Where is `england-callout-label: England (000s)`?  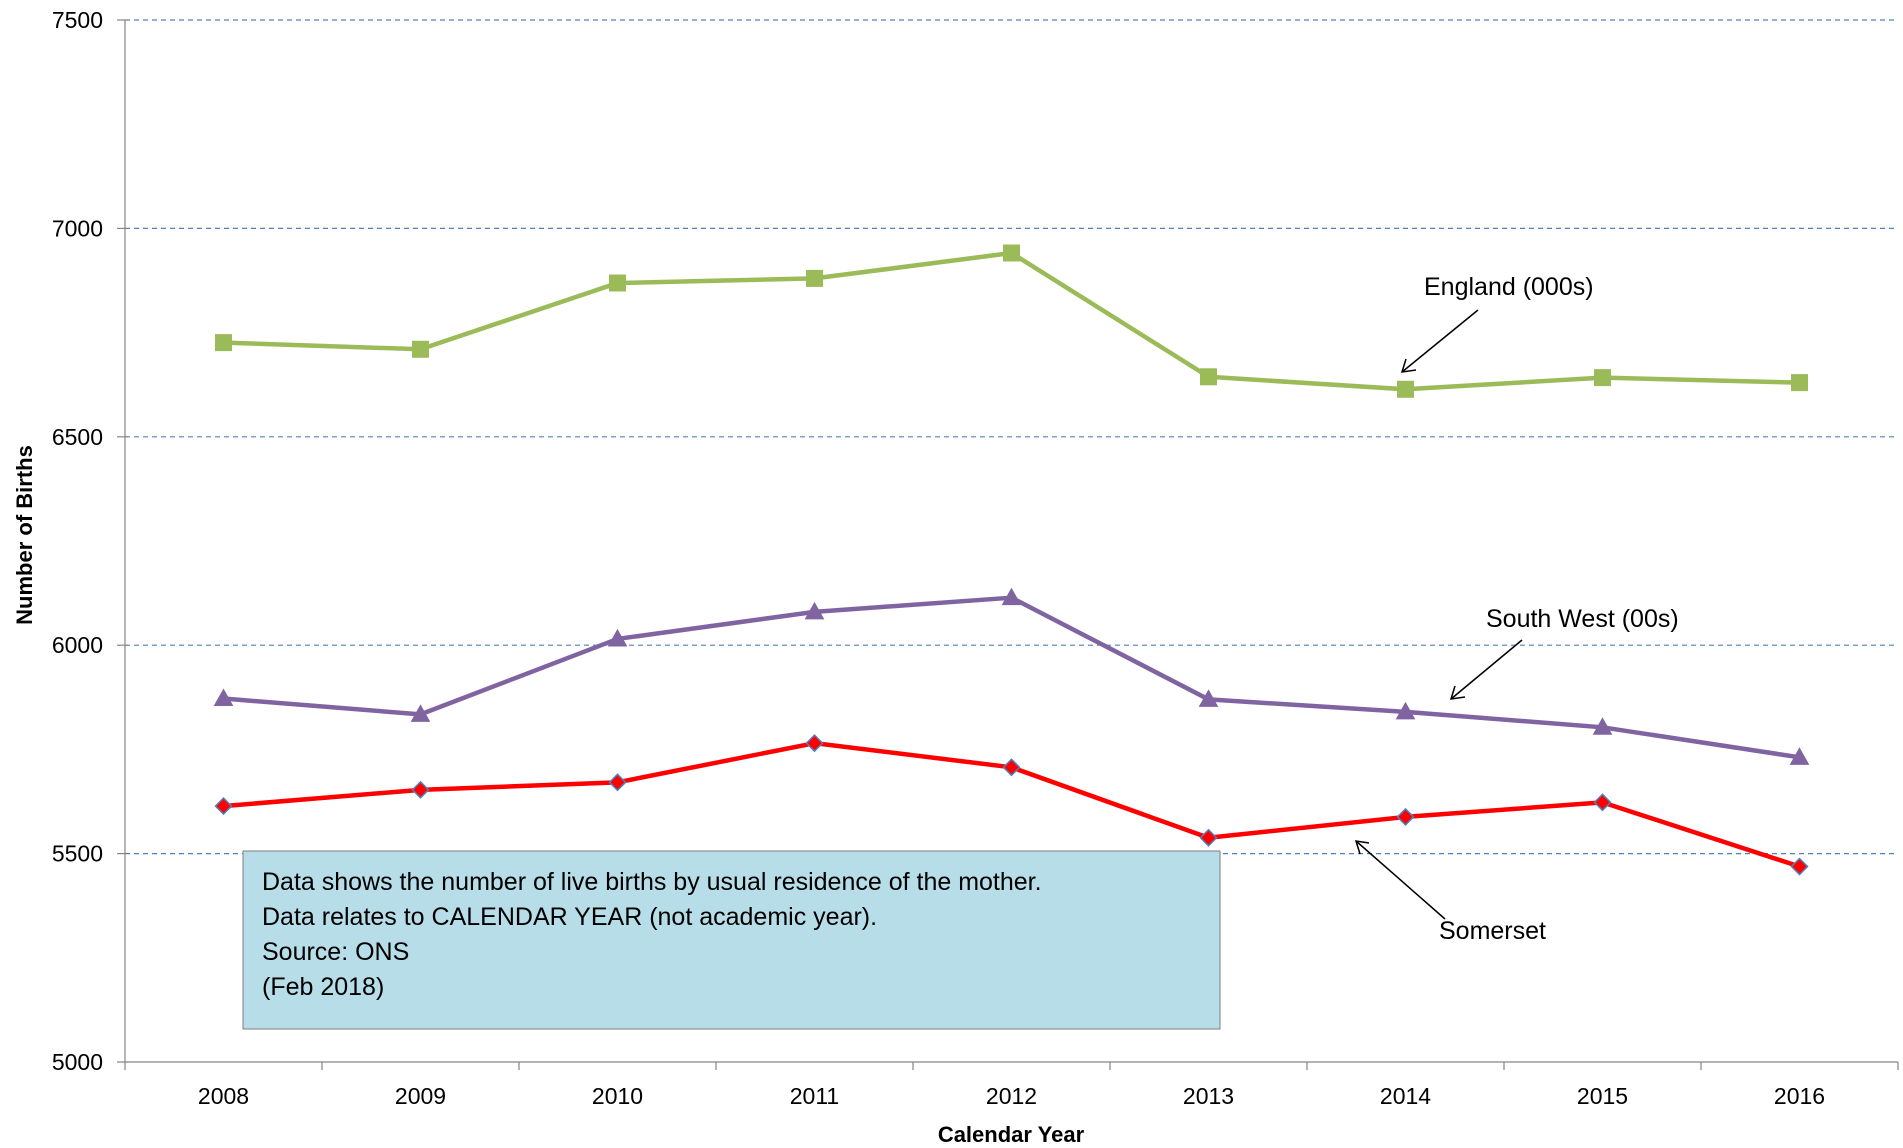
england-callout-label: England (000s) is located at coordinates (1509, 287).